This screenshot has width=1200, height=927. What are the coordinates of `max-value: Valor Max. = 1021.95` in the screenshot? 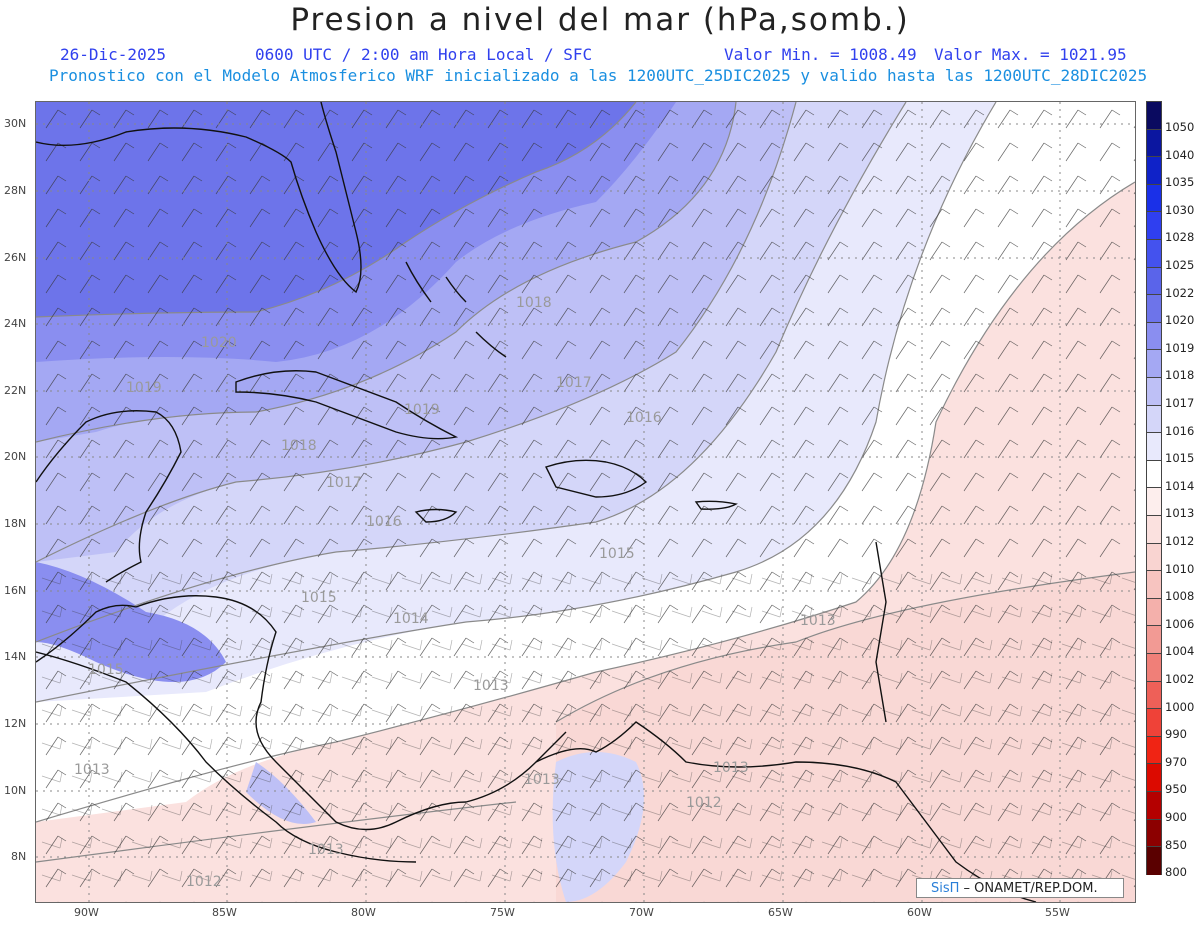 It's located at (1030, 54).